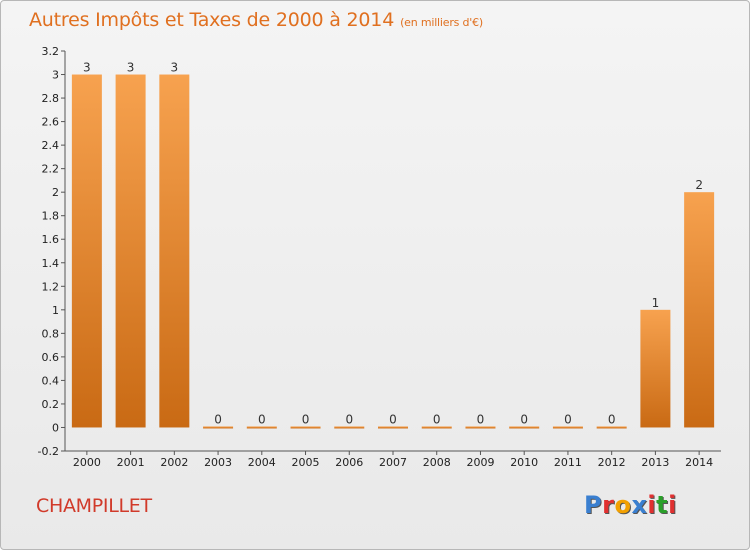 This screenshot has width=750, height=550. What do you see at coordinates (524, 419) in the screenshot?
I see `value-label-2010: 0` at bounding box center [524, 419].